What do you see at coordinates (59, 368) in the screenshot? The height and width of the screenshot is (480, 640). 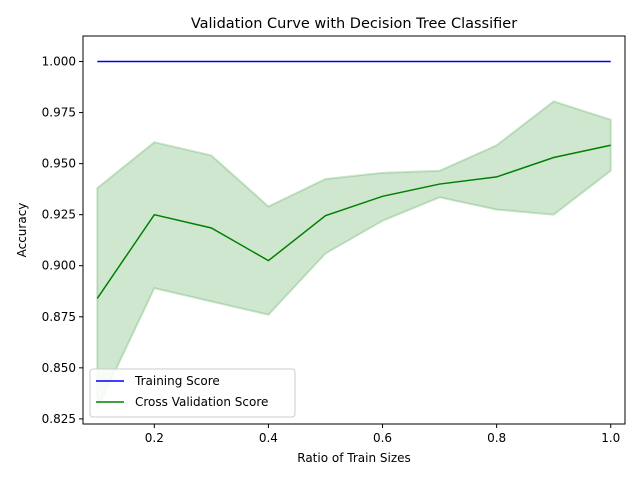 I see `y-tick-label: 0.850` at bounding box center [59, 368].